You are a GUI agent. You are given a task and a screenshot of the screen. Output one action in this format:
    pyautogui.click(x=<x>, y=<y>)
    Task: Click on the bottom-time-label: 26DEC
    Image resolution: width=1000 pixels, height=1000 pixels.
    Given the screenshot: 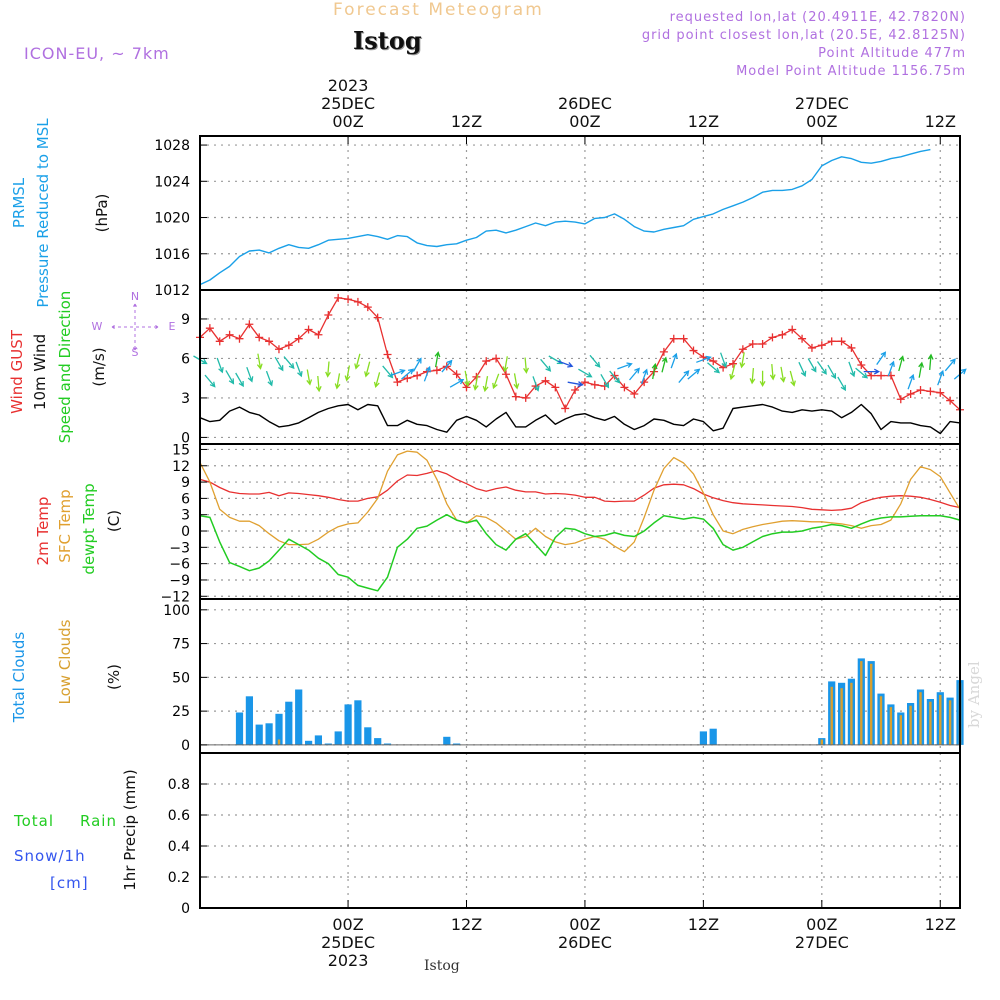 What is the action you would take?
    pyautogui.click(x=585, y=942)
    